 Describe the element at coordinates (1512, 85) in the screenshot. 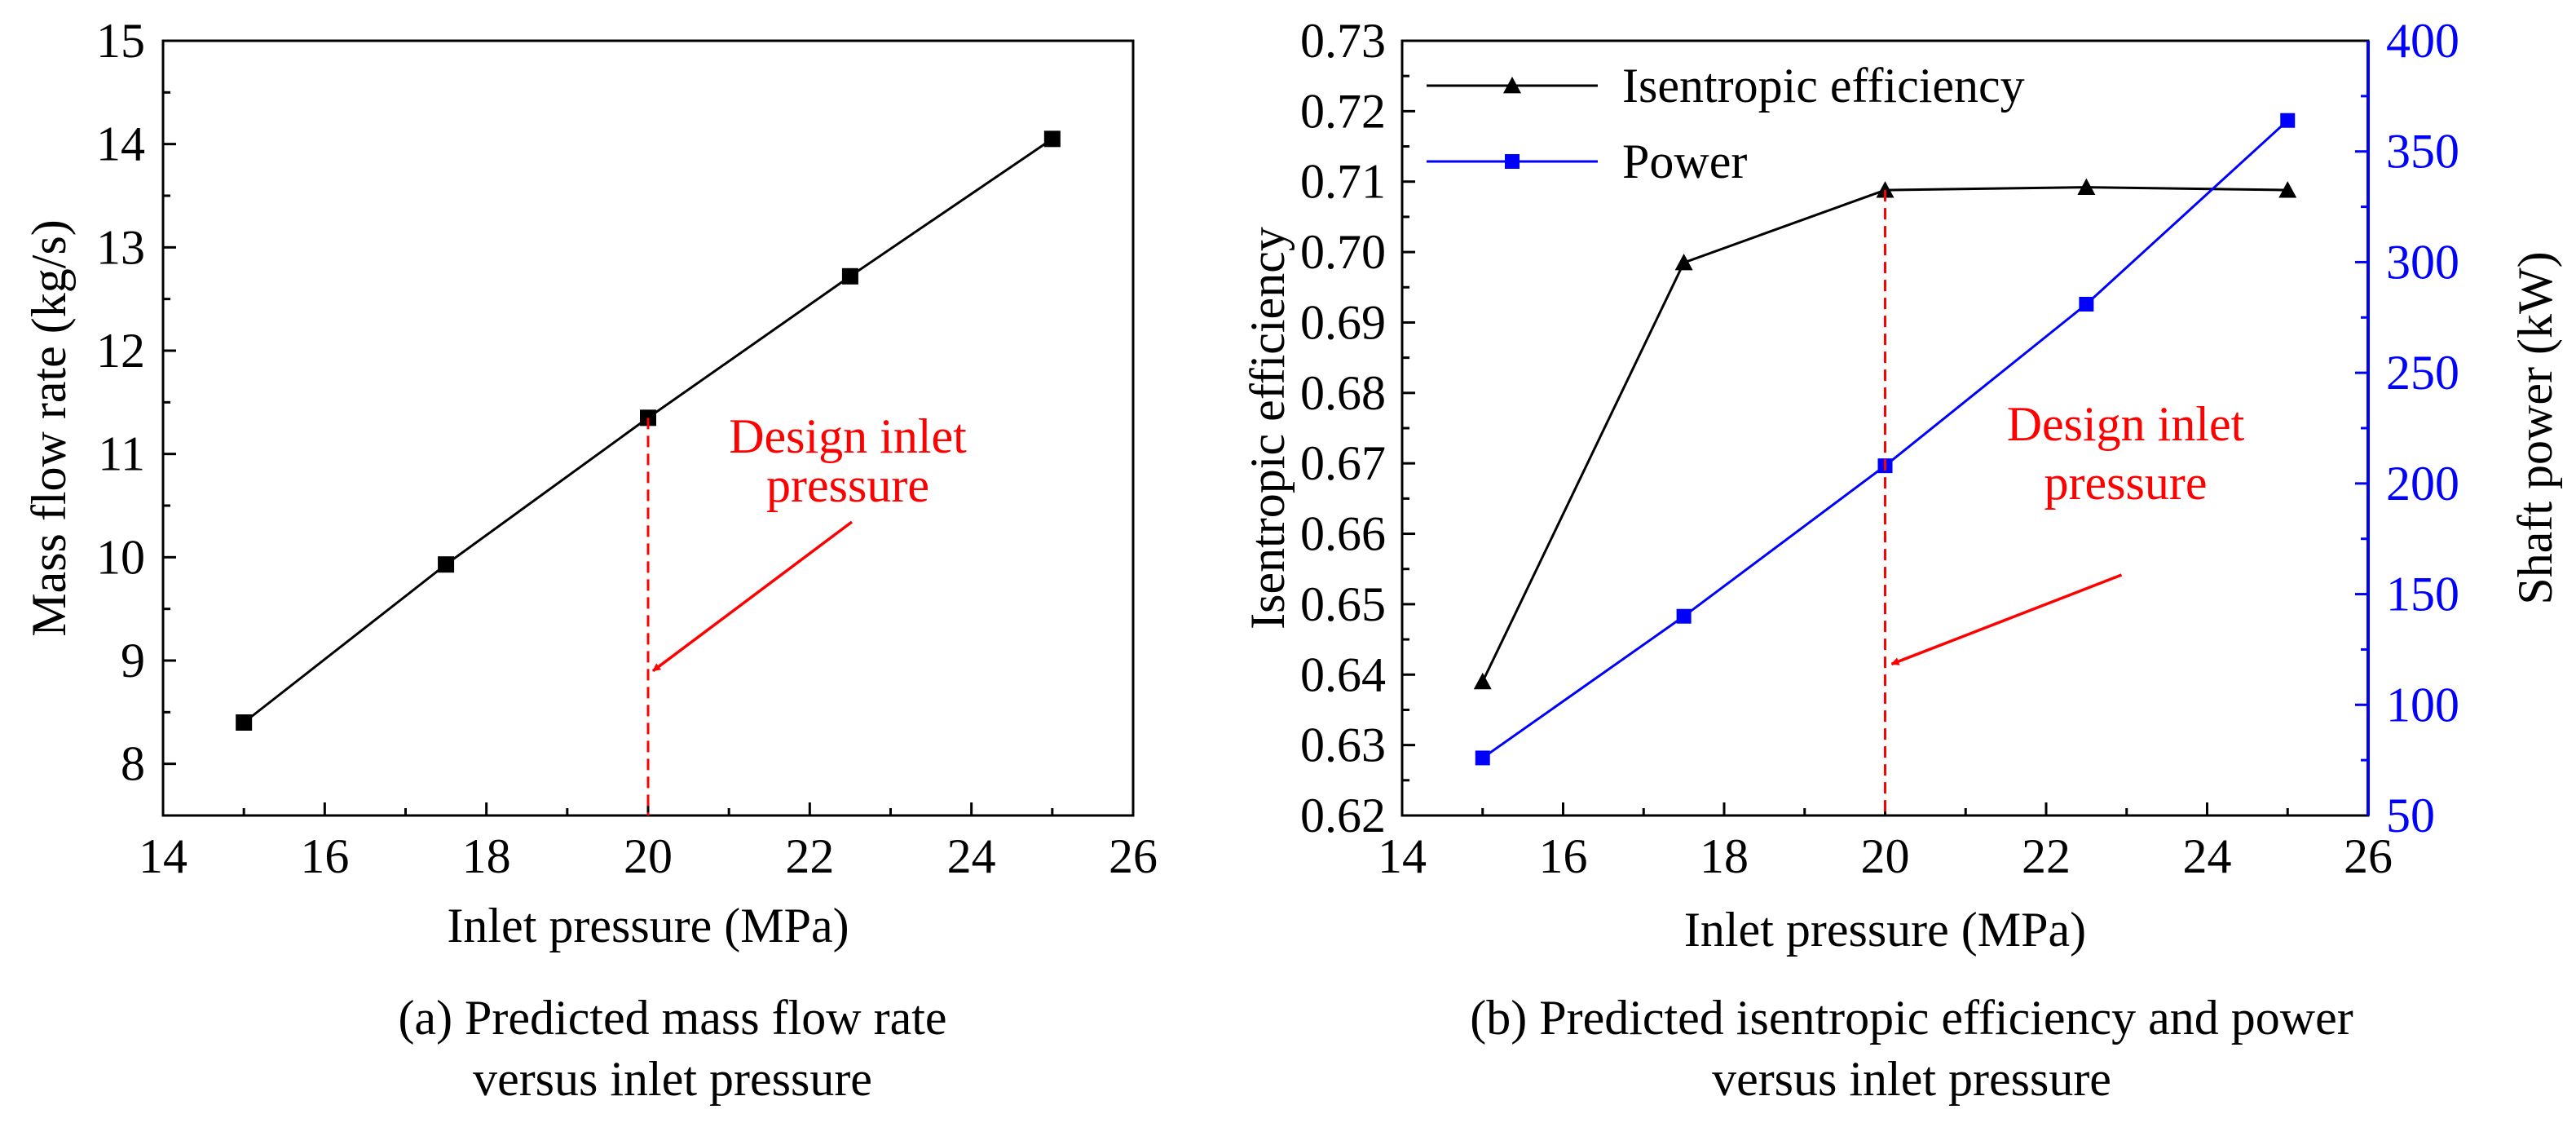

I see `legend-marker-efficiency` at that location.